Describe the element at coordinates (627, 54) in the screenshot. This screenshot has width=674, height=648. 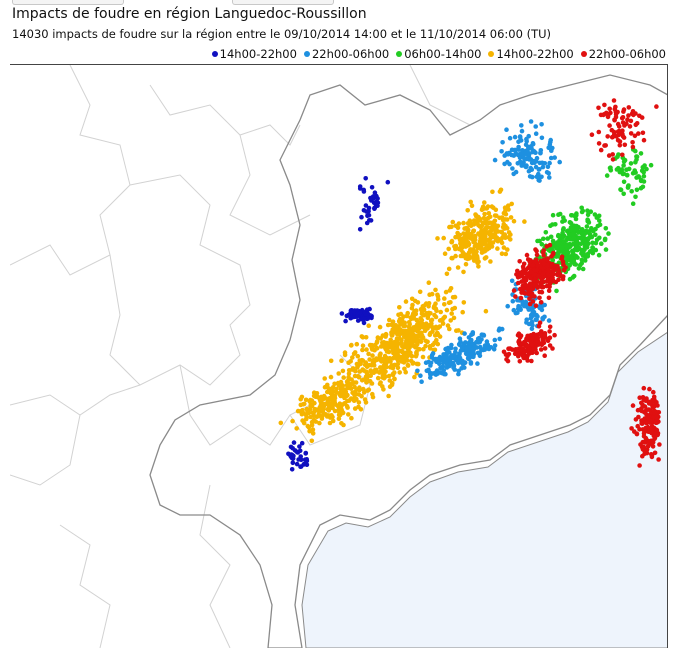
I see `legend-label-5: 22h00-06h00` at that location.